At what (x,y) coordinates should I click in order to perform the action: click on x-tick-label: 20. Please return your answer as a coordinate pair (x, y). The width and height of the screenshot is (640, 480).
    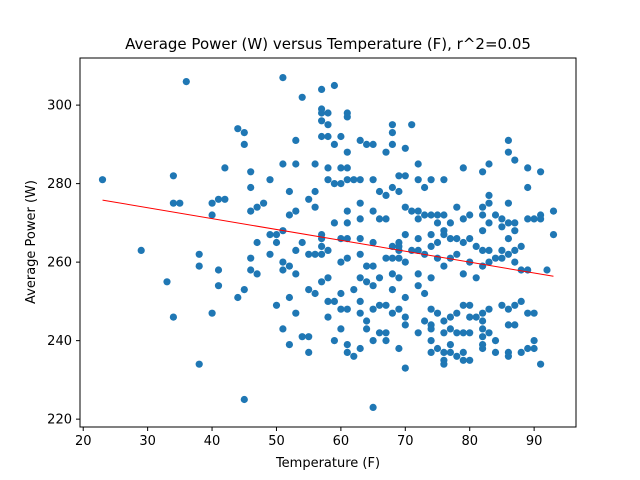
    Looking at the image, I should click on (83, 441).